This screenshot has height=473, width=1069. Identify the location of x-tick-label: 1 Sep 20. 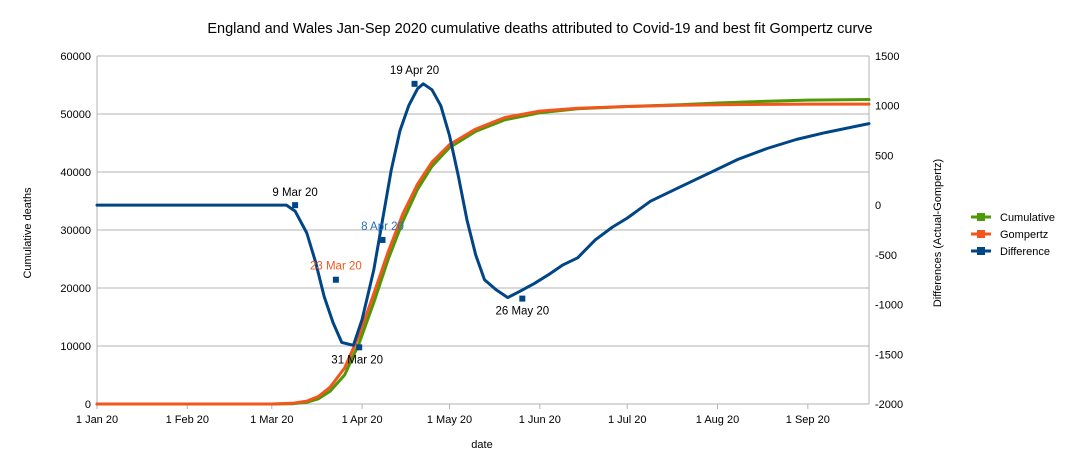
(808, 420).